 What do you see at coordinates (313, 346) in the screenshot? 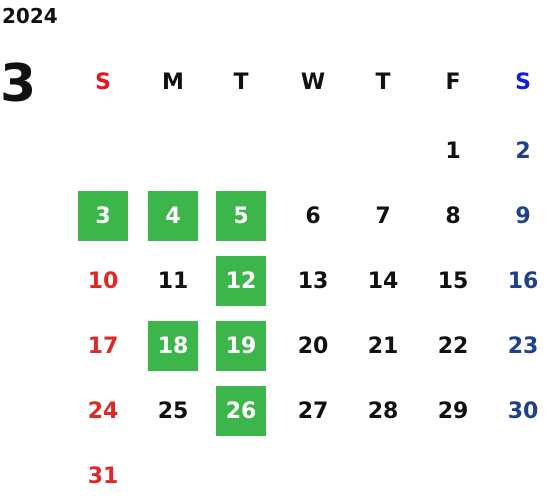
I see `day: 20` at bounding box center [313, 346].